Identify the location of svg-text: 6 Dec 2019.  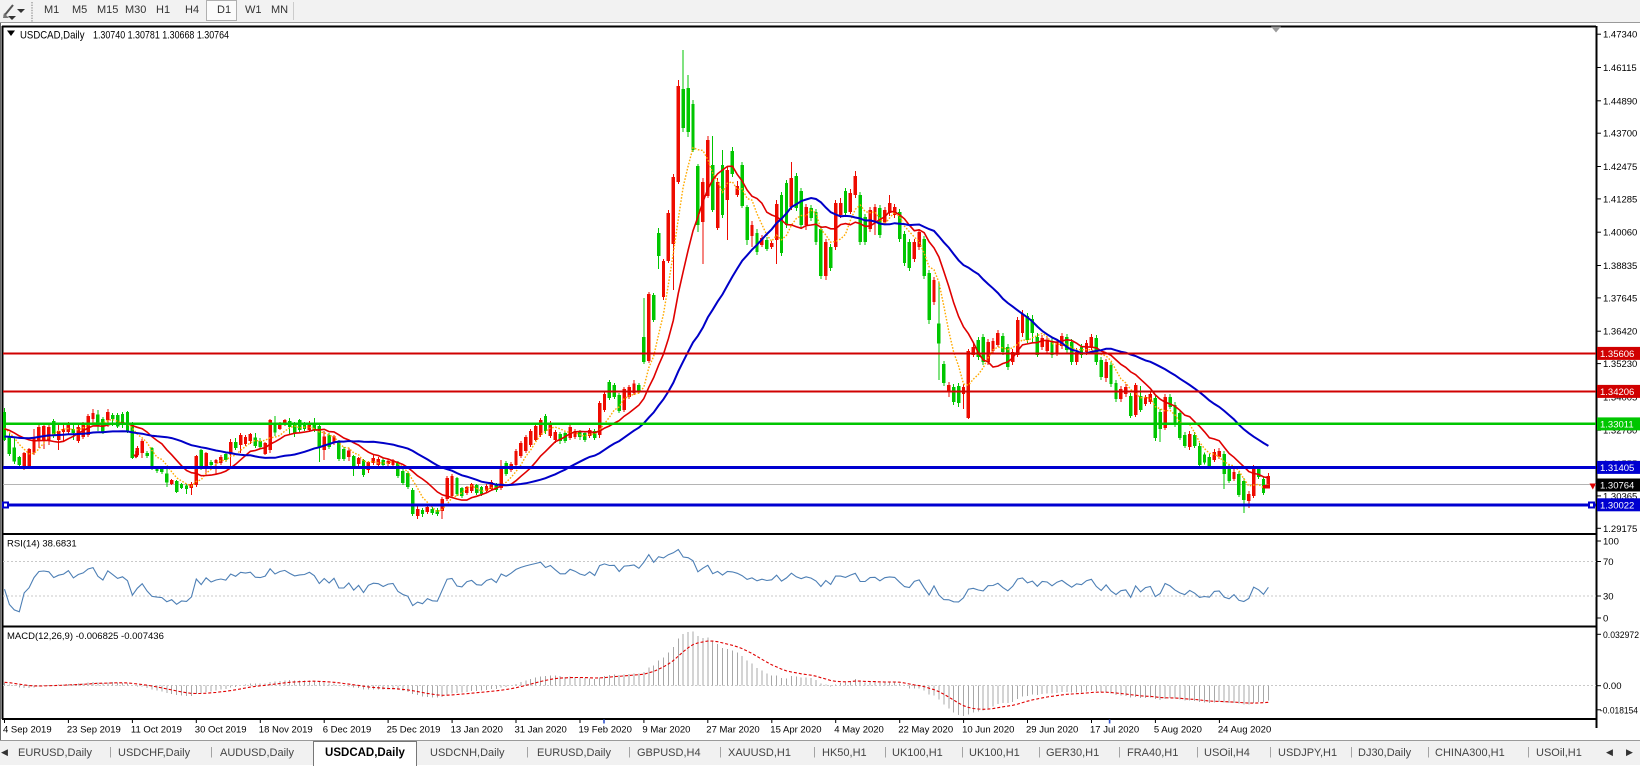
(347, 730).